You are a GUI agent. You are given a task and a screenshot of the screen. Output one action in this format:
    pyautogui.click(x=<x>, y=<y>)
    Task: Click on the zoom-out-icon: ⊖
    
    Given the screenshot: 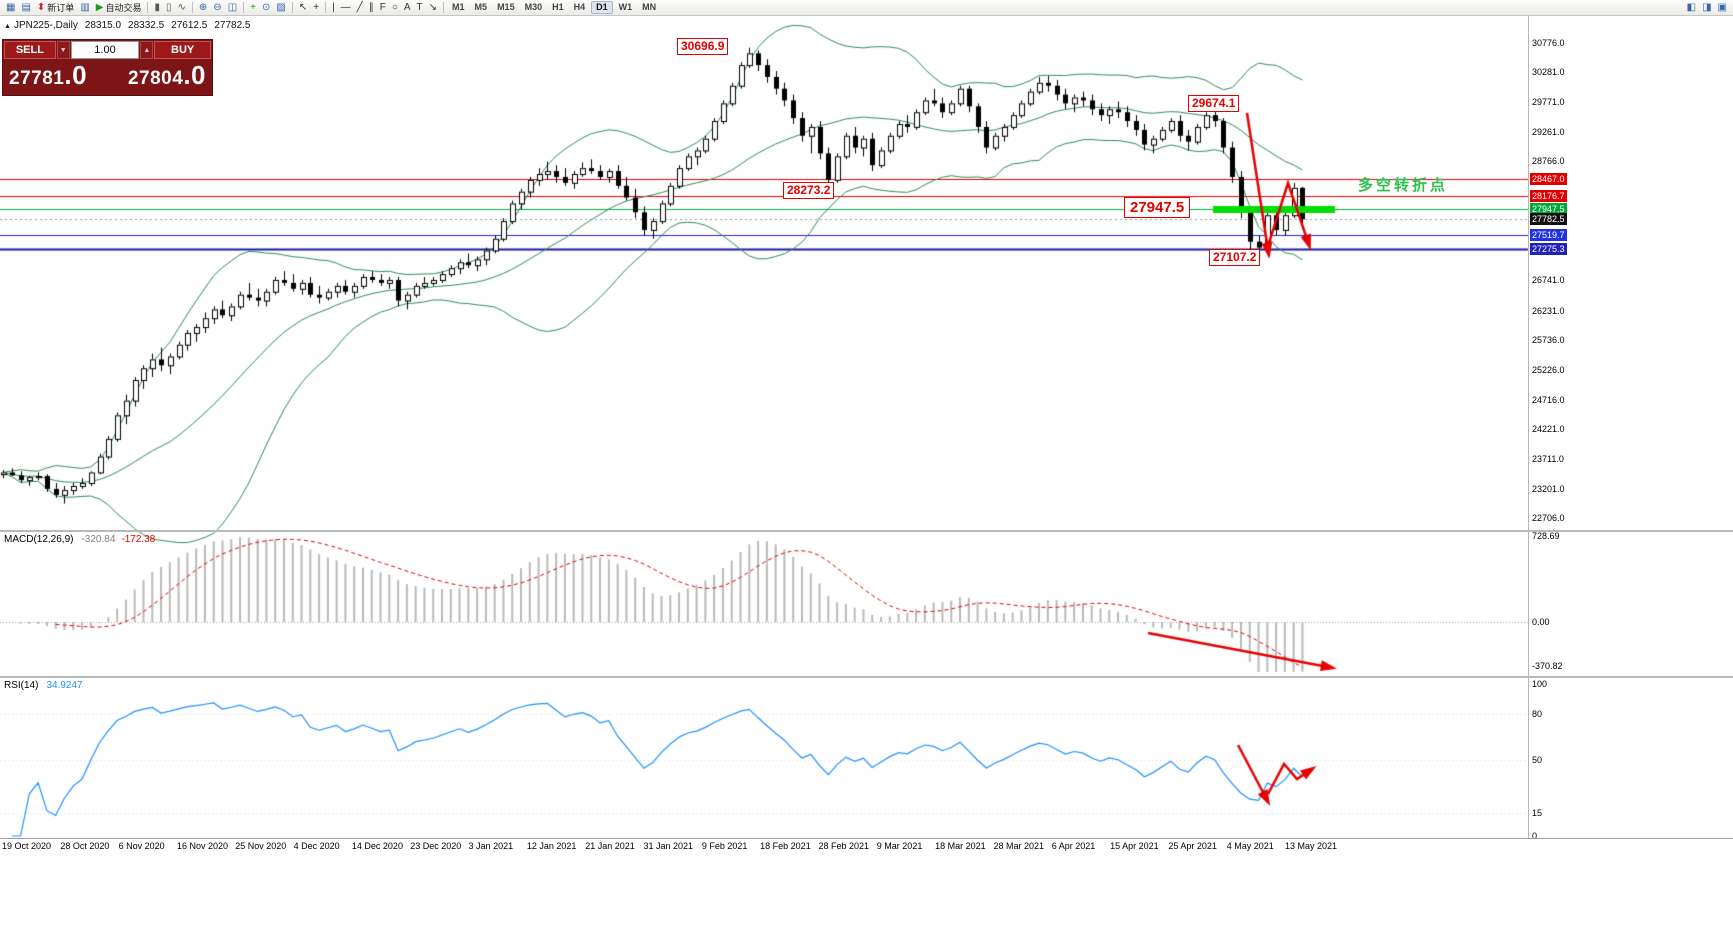 What is the action you would take?
    pyautogui.click(x=217, y=8)
    